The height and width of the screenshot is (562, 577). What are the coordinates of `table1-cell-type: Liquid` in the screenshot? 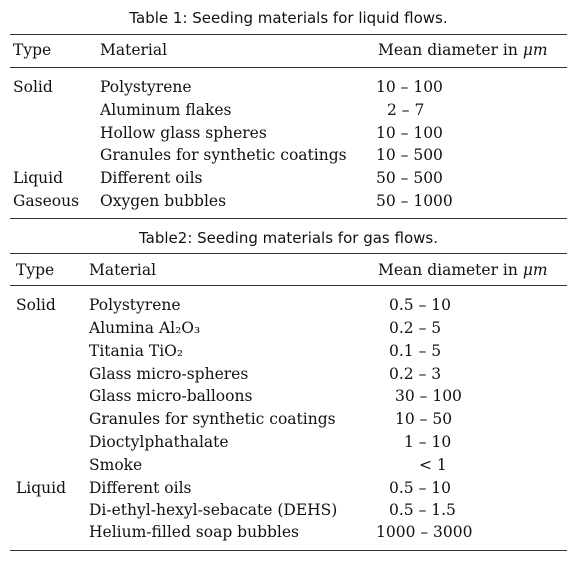 It's located at (38, 178).